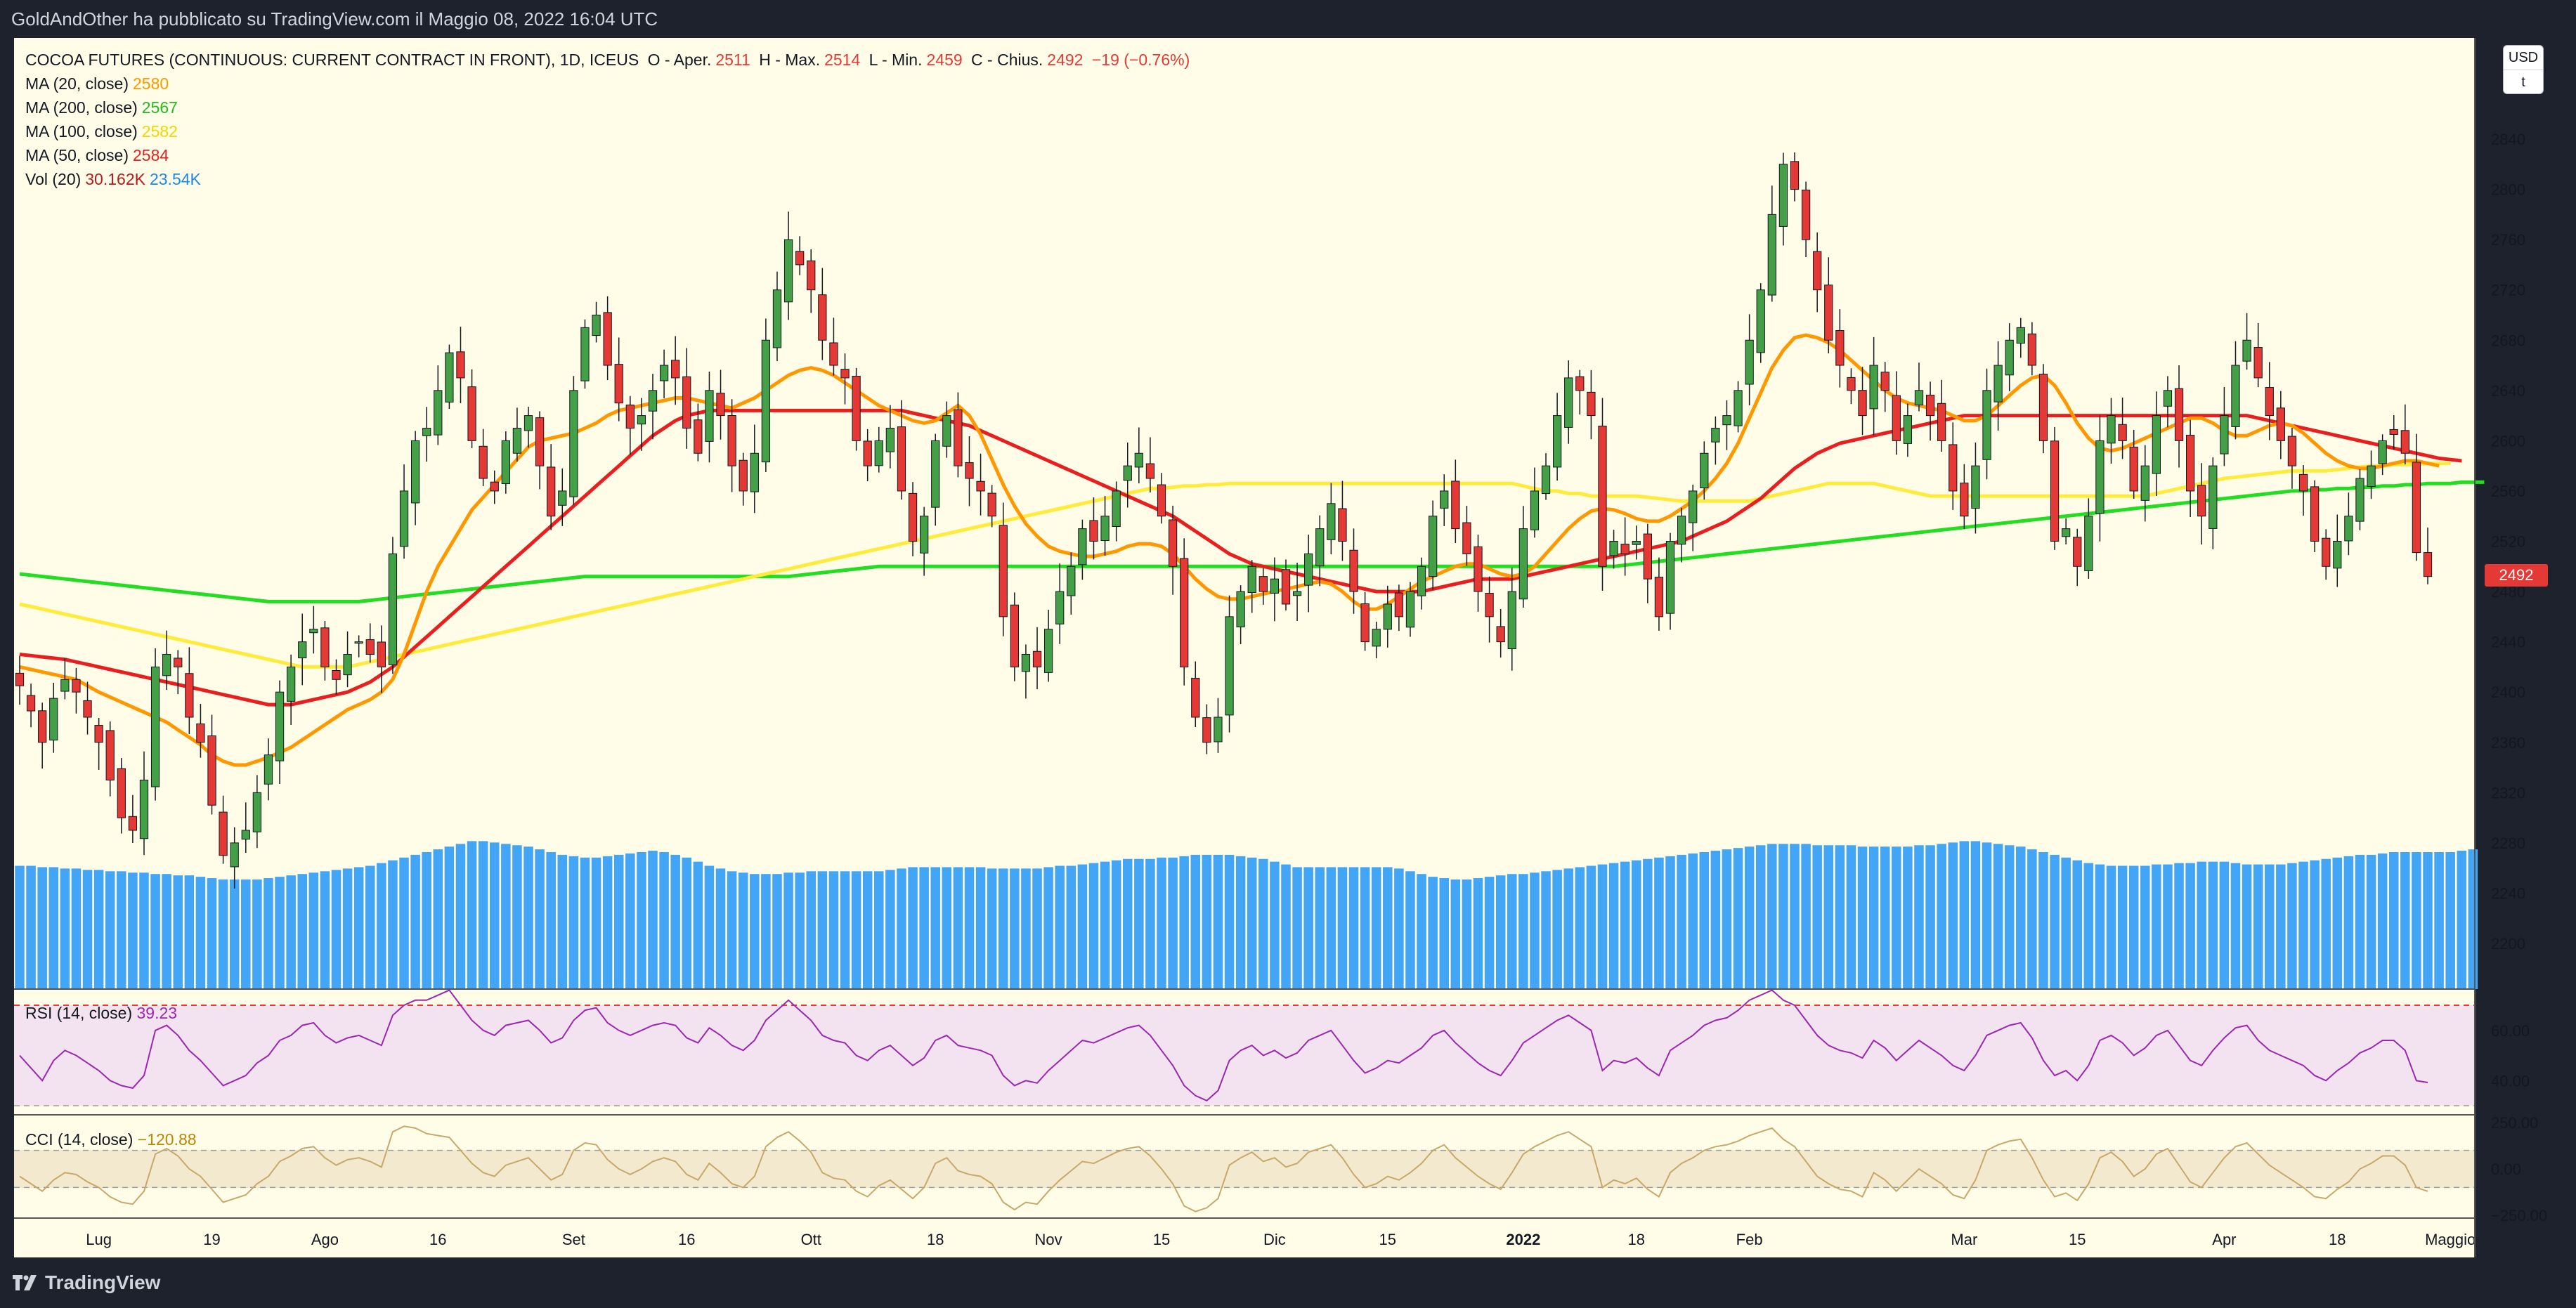 The width and height of the screenshot is (2576, 1308). What do you see at coordinates (686, 1240) in the screenshot?
I see `time-axis-label: 16` at bounding box center [686, 1240].